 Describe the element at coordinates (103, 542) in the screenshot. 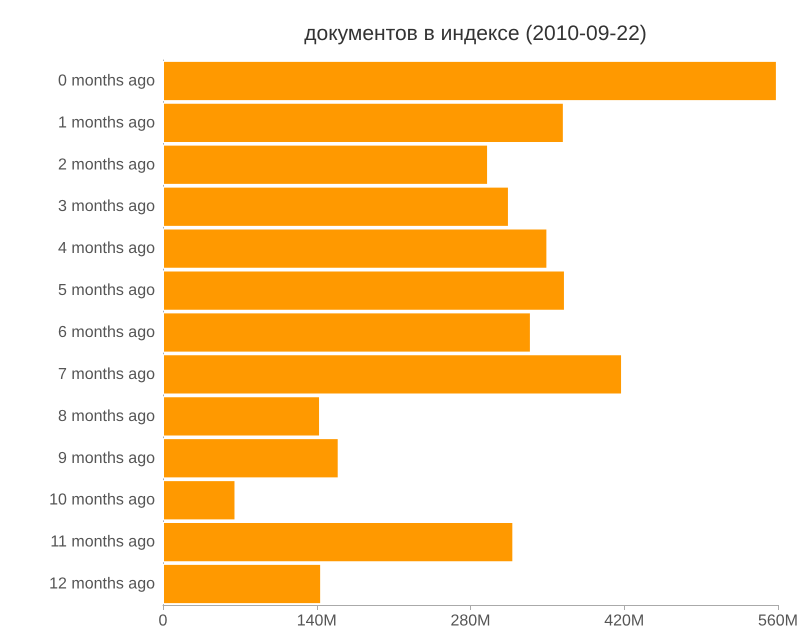

I see `y-tick-label: 11 months ago` at that location.